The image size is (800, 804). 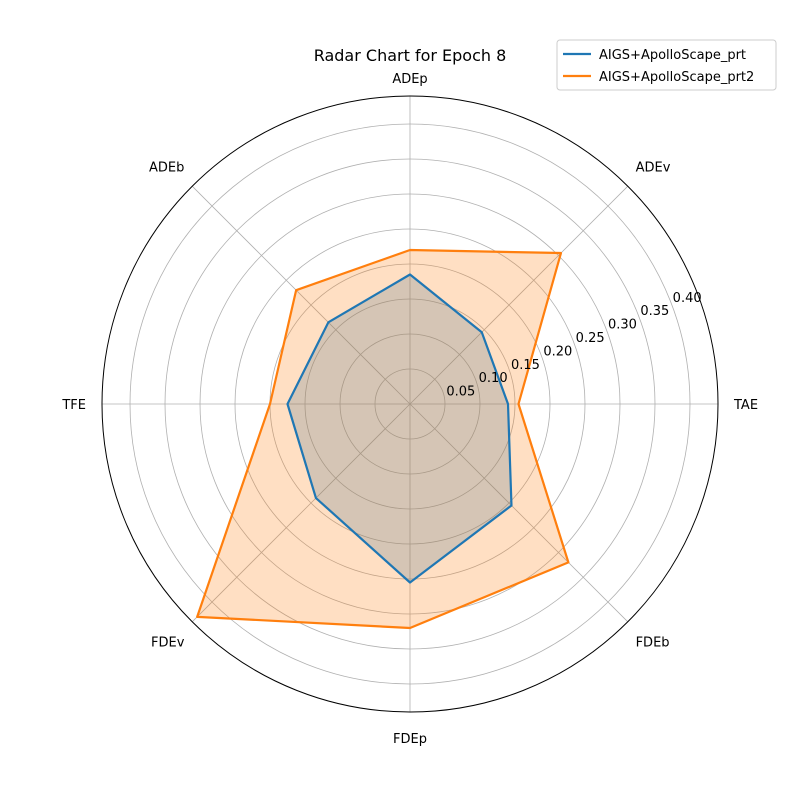 I want to click on legend-label: AIGS+ApolloScape_prt2, so click(x=676, y=77).